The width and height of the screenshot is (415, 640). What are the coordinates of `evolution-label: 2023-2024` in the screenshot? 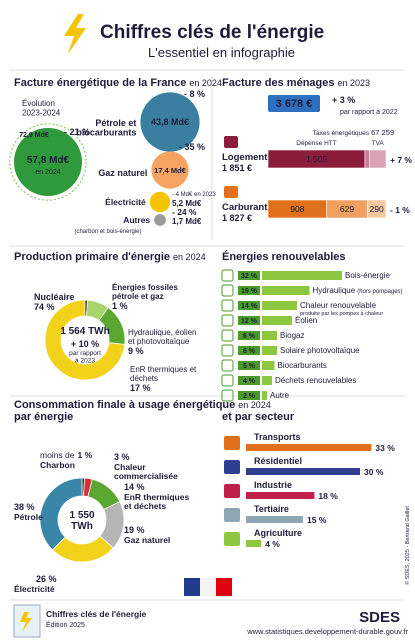 It's located at (41, 113).